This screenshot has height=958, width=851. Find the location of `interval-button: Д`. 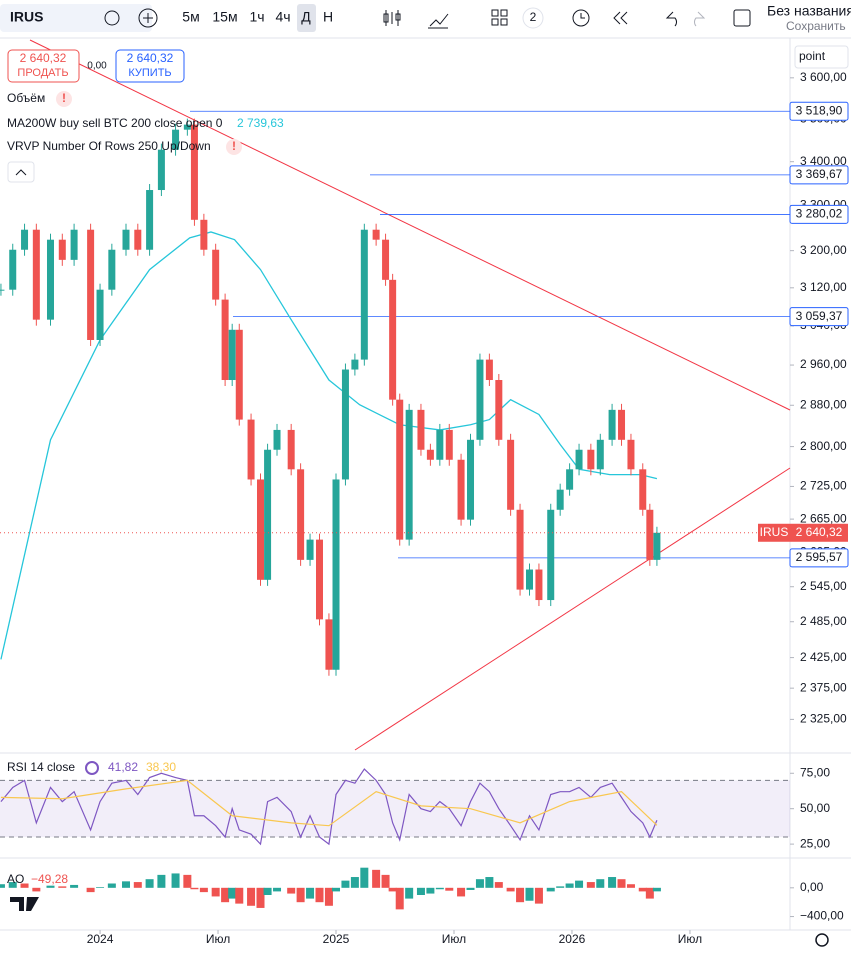

interval-button: Д is located at coordinates (306, 17).